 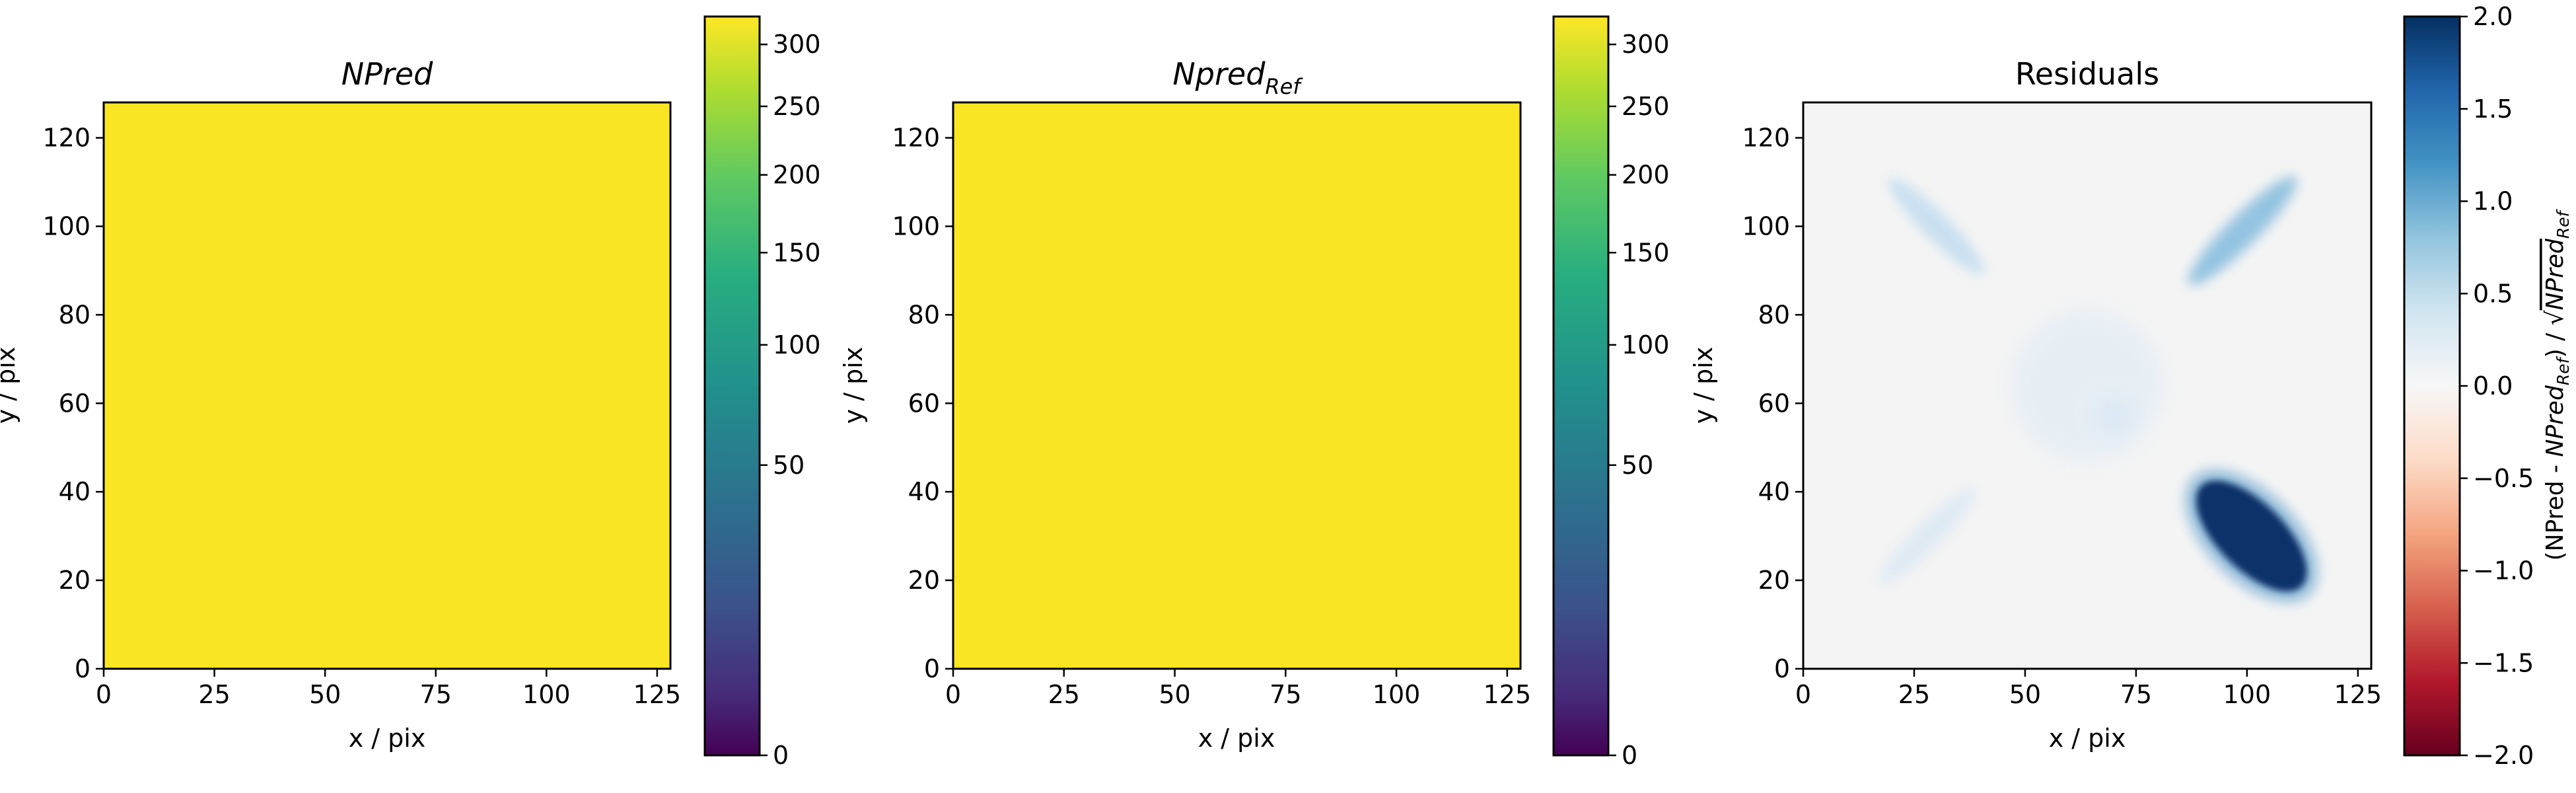 What do you see at coordinates (2493, 109) in the screenshot?
I see `colorbar-tick-label: 1.5` at bounding box center [2493, 109].